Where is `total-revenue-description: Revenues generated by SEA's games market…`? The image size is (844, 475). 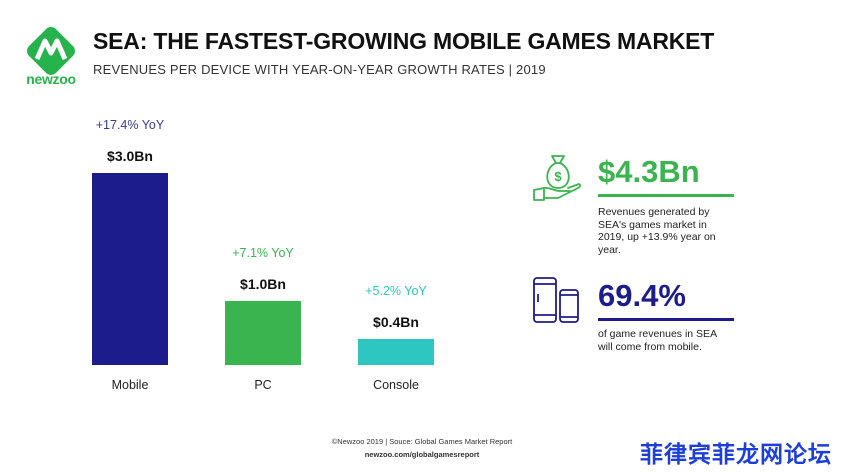
total-revenue-description: Revenues generated by SEA's games market… is located at coordinates (657, 231).